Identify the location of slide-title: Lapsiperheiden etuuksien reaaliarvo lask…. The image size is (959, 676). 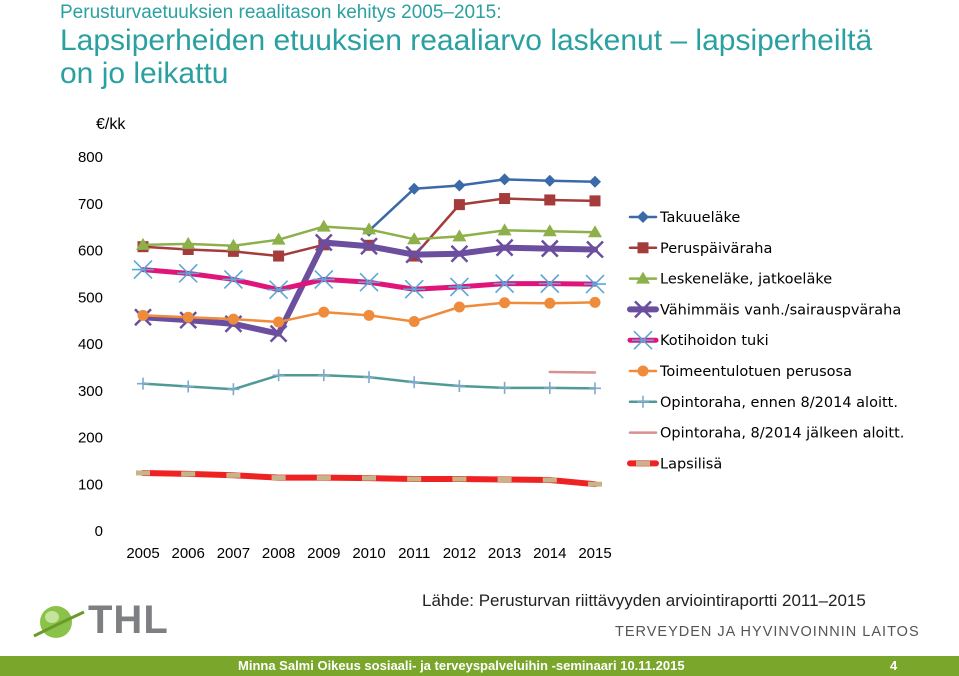
(466, 57).